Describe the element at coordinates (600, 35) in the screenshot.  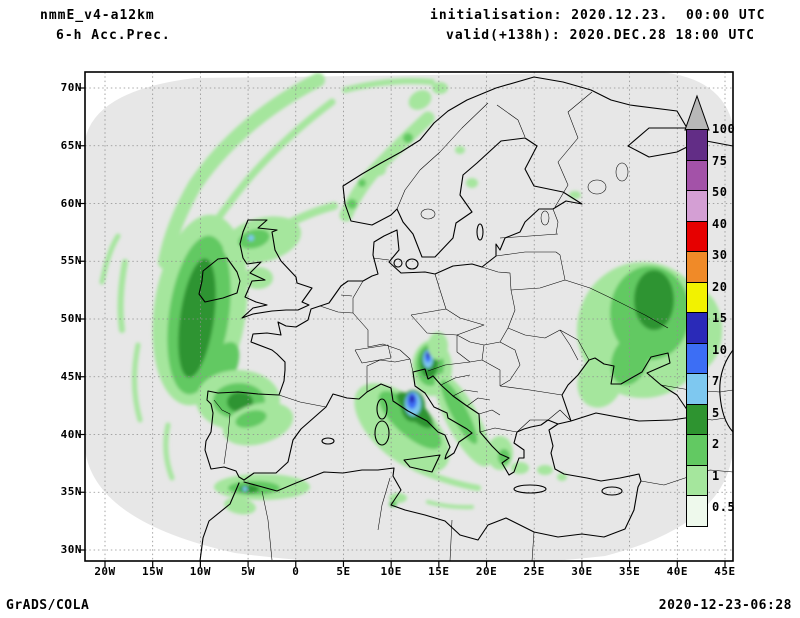
I see `valid-time-label: valid(+138h): 2020.DEC.28 18:00 UTC` at that location.